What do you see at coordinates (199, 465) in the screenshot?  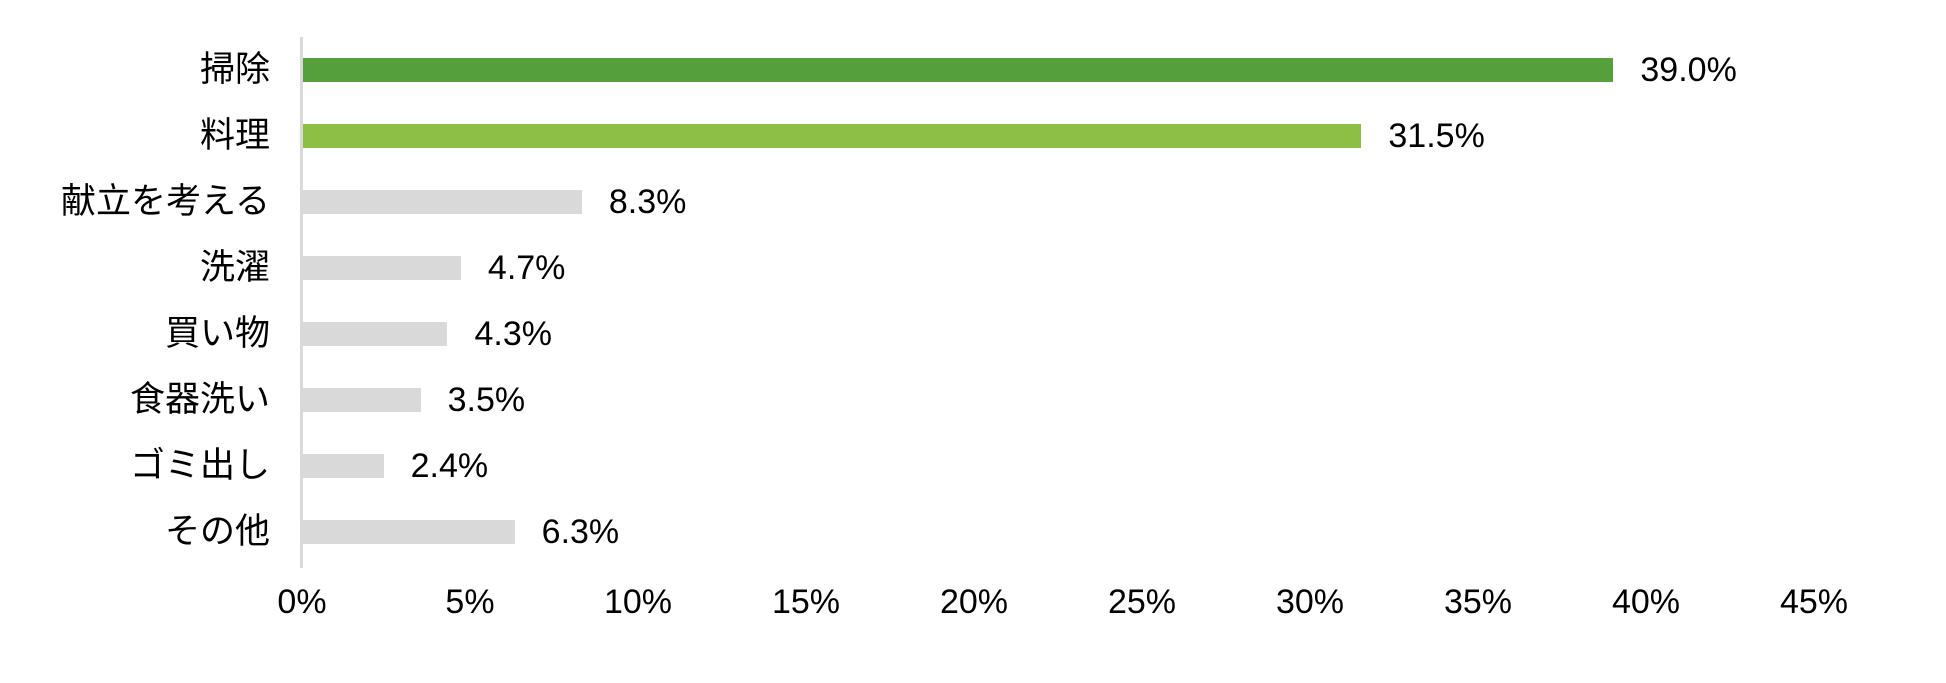 I see `category-label: ゴミ出し` at bounding box center [199, 465].